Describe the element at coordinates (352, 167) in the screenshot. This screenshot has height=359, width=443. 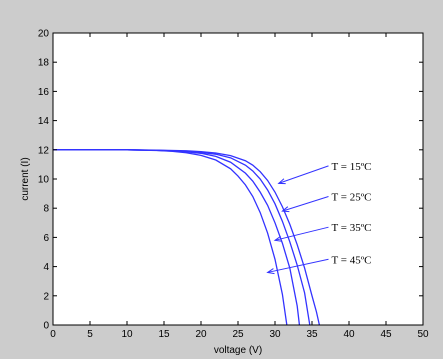
I see `temperature-label: T = 15ºC` at that location.